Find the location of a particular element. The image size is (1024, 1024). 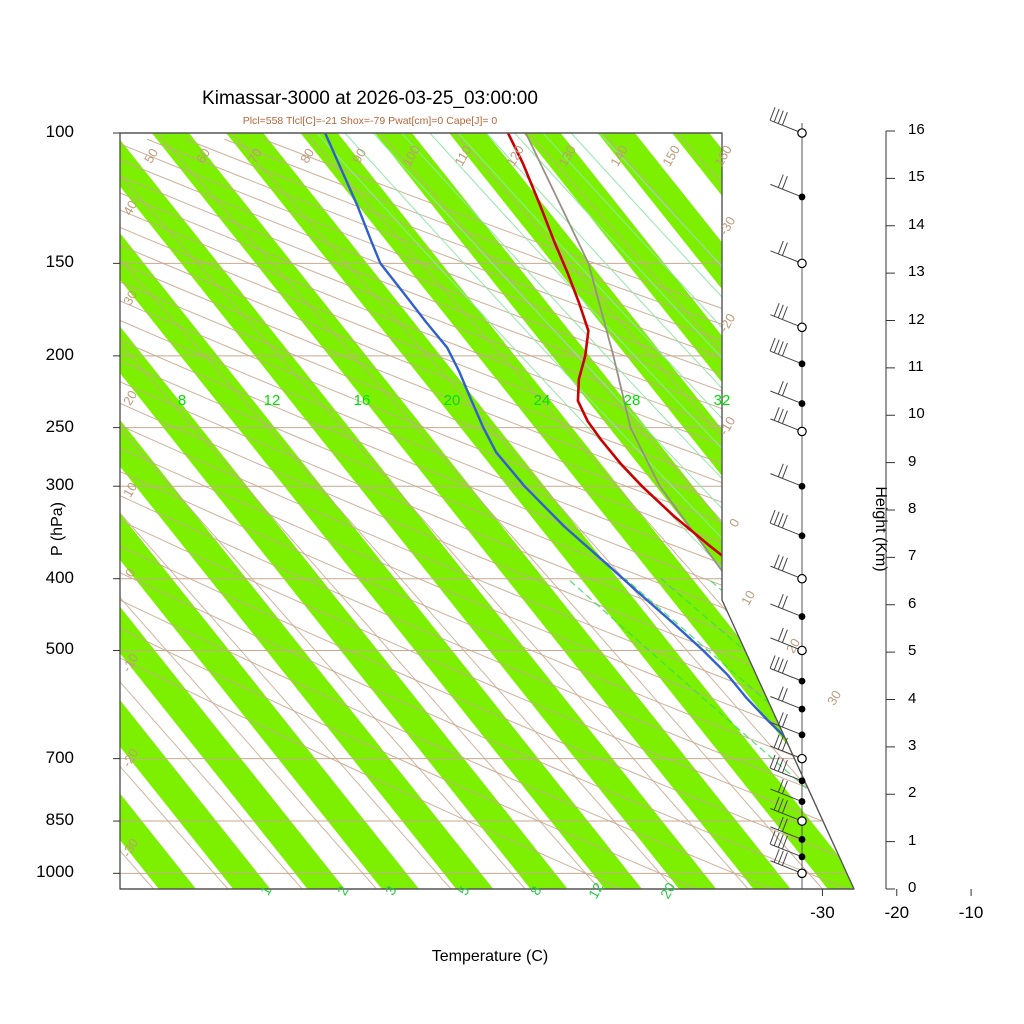

isotherm-label-left: 10 is located at coordinates (130, 490).